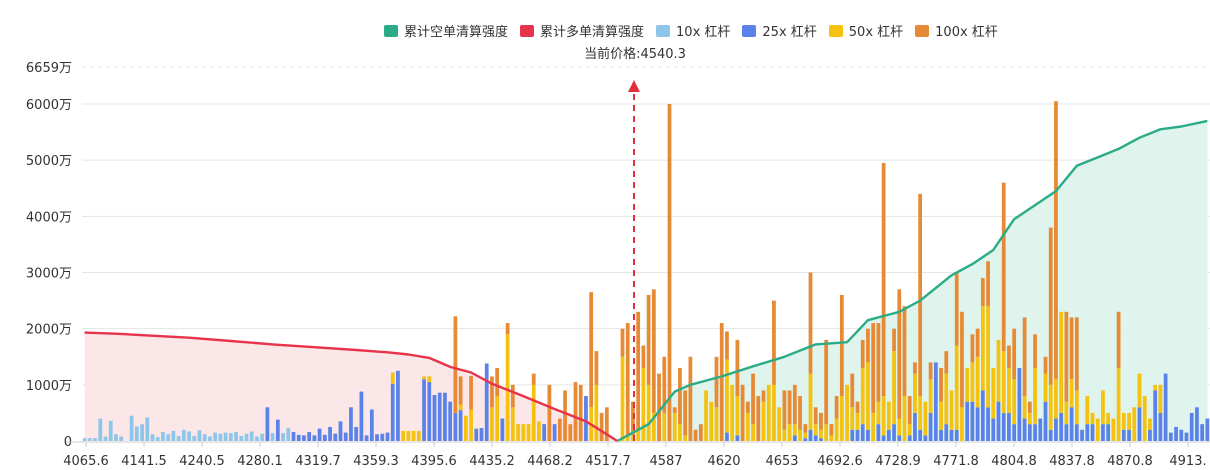 The image size is (1210, 470). I want to click on legend-item-short-cum: 累计空单清算强度, so click(446, 30).